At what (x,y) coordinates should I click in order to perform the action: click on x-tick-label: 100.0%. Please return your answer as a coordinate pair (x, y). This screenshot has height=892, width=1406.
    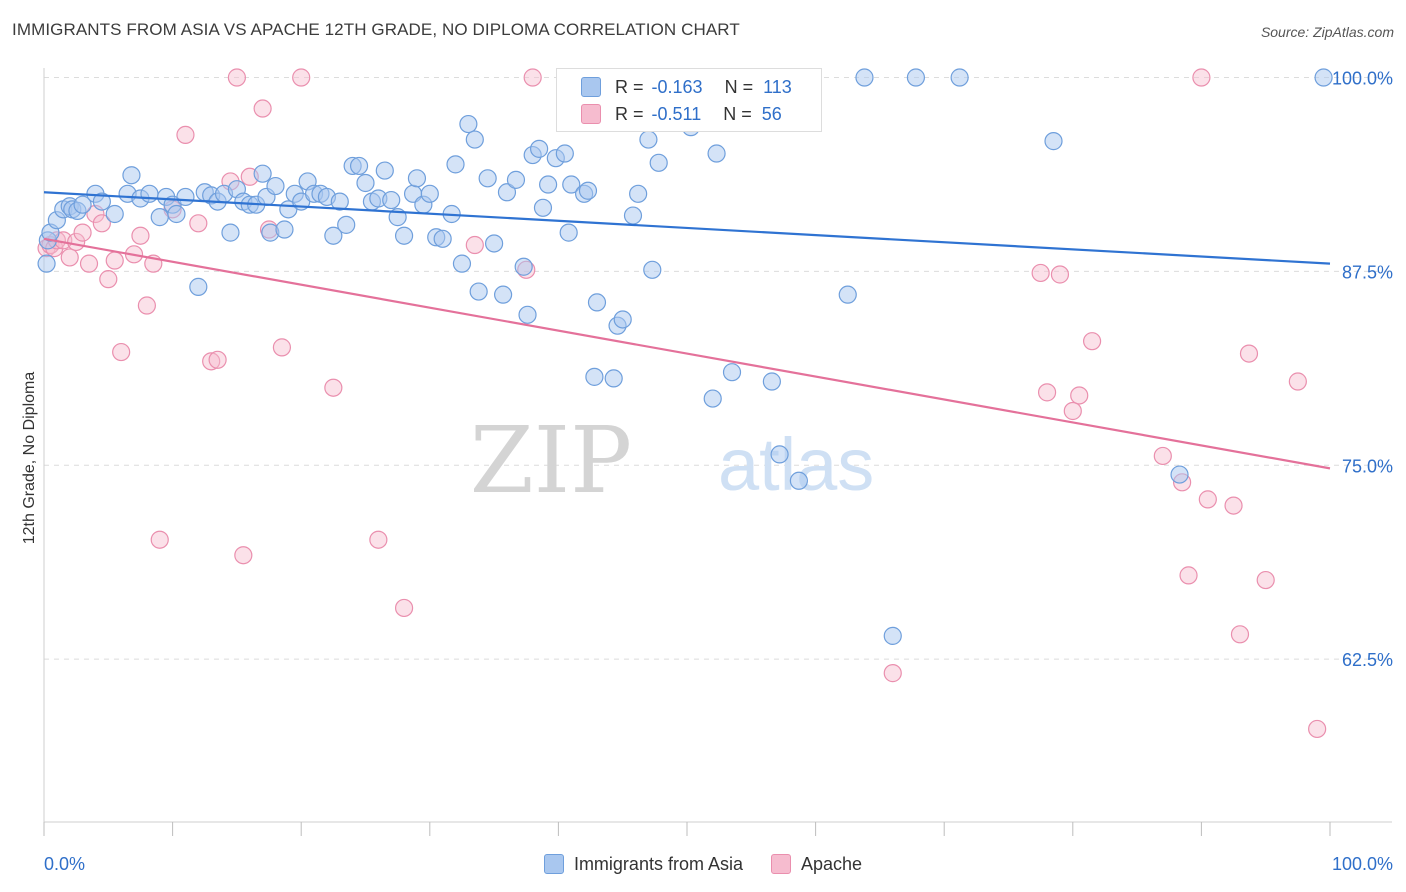
    Looking at the image, I should click on (1362, 864).